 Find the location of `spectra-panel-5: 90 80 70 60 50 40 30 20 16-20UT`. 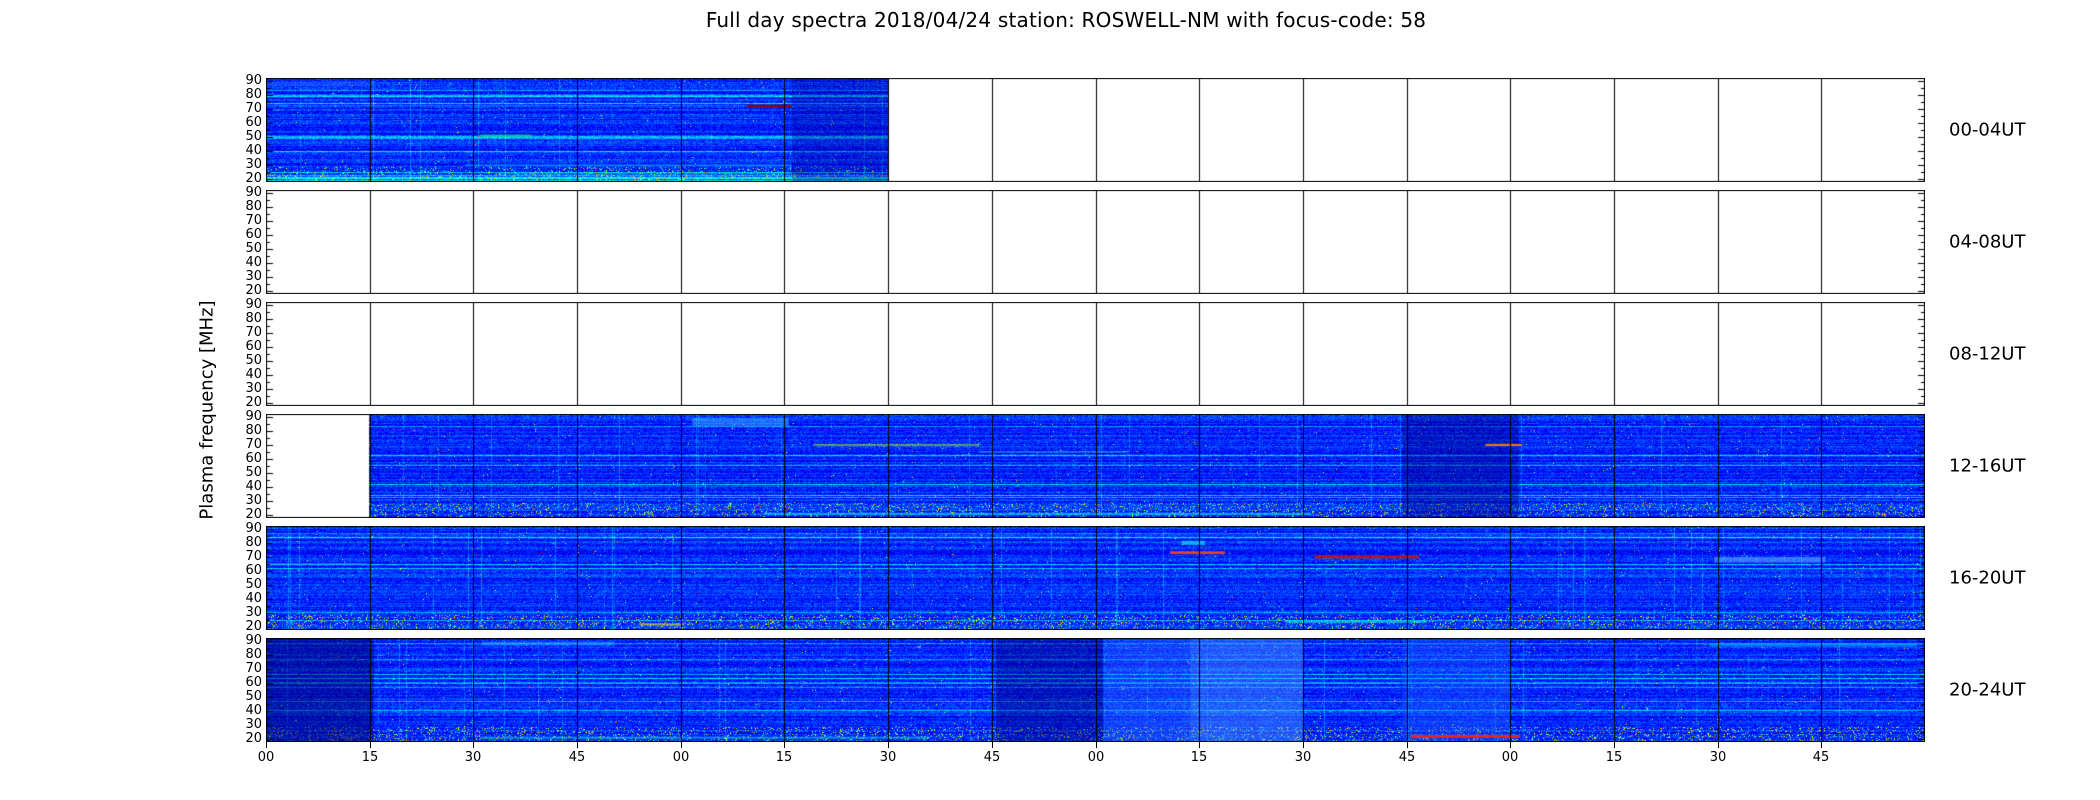

spectra-panel-5: 90 80 70 60 50 40 30 20 16-20UT is located at coordinates (1135, 577).